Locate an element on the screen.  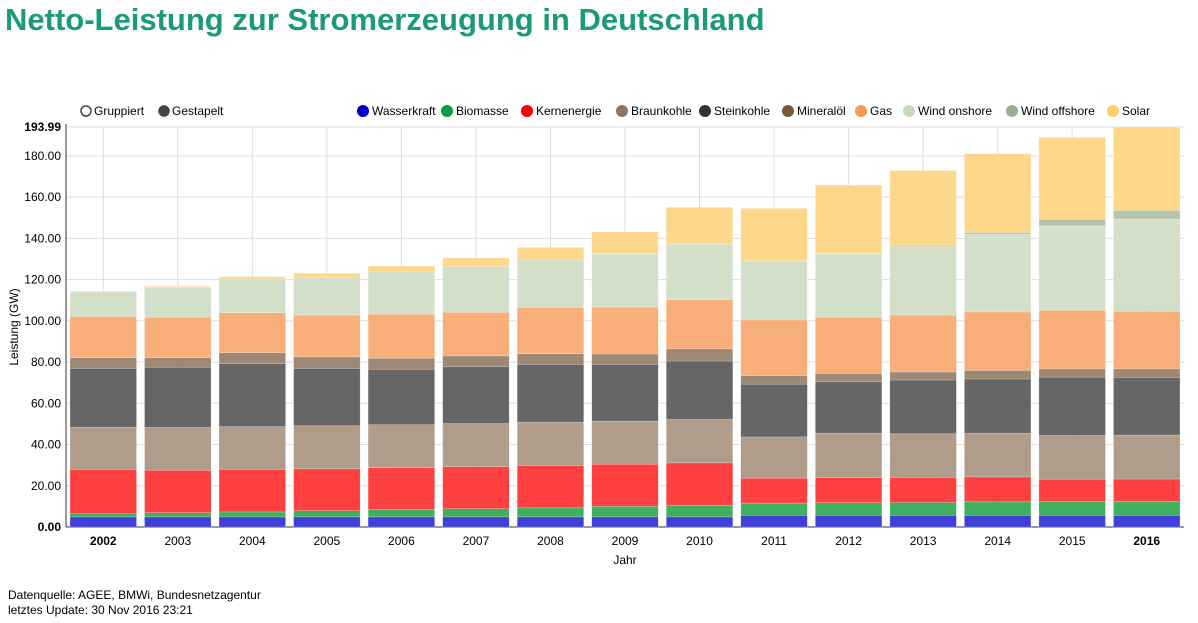
mode-radio-gestapelt is located at coordinates (164, 111).